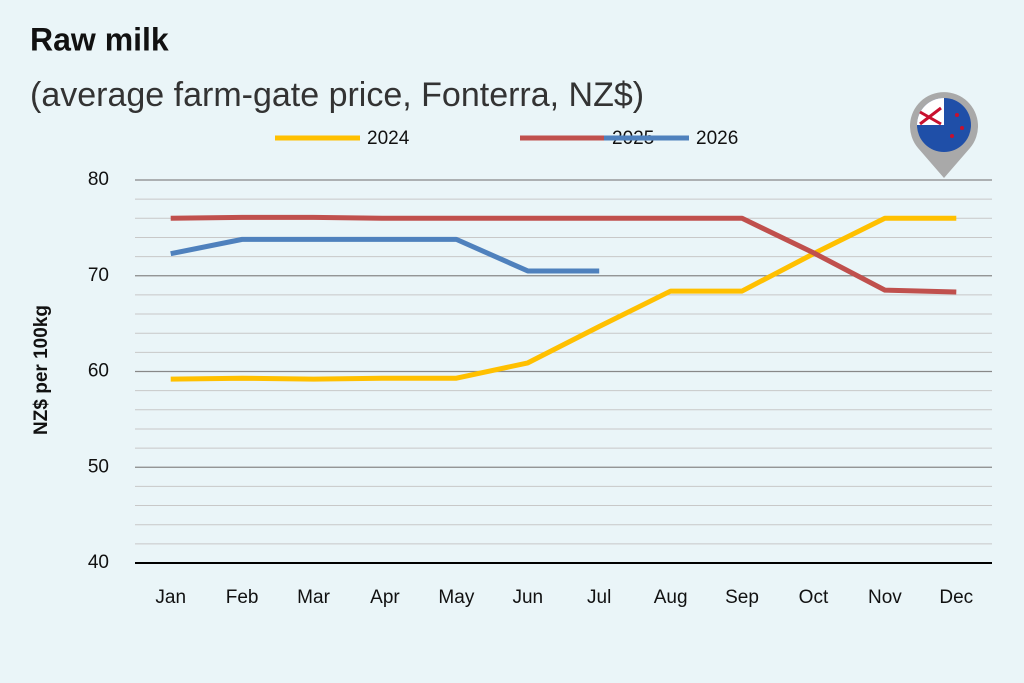 The image size is (1024, 683). What do you see at coordinates (98, 466) in the screenshot?
I see `y-tick-label: 50` at bounding box center [98, 466].